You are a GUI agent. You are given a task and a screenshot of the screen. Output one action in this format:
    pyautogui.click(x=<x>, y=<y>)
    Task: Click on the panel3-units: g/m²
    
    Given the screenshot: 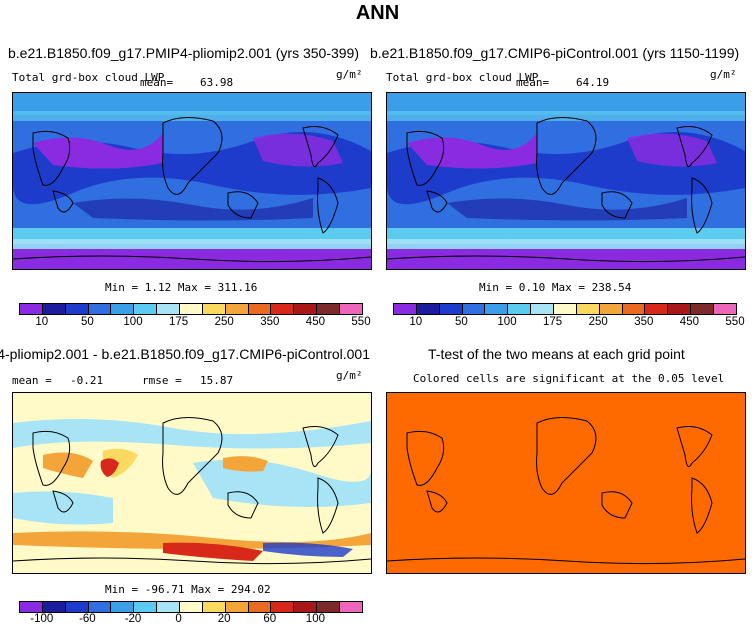 What is the action you would take?
    pyautogui.click(x=349, y=375)
    